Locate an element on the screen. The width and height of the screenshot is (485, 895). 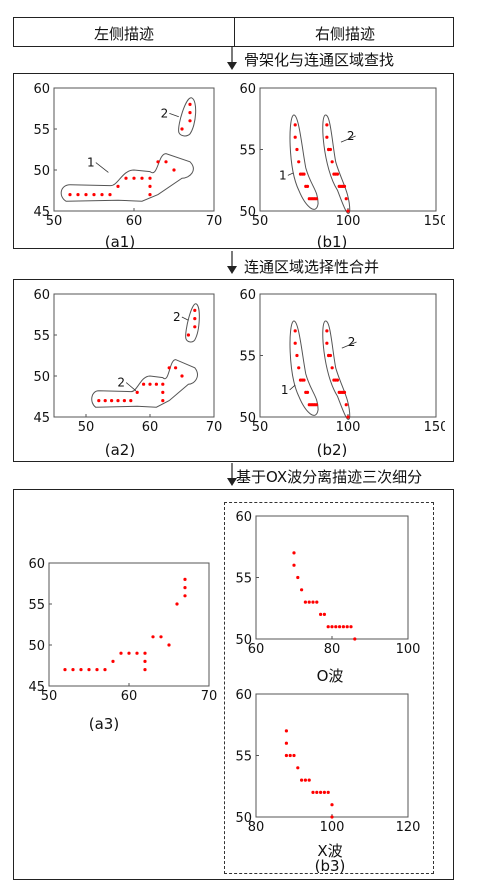
y-tick-label: 50 is located at coordinates (243, 818).